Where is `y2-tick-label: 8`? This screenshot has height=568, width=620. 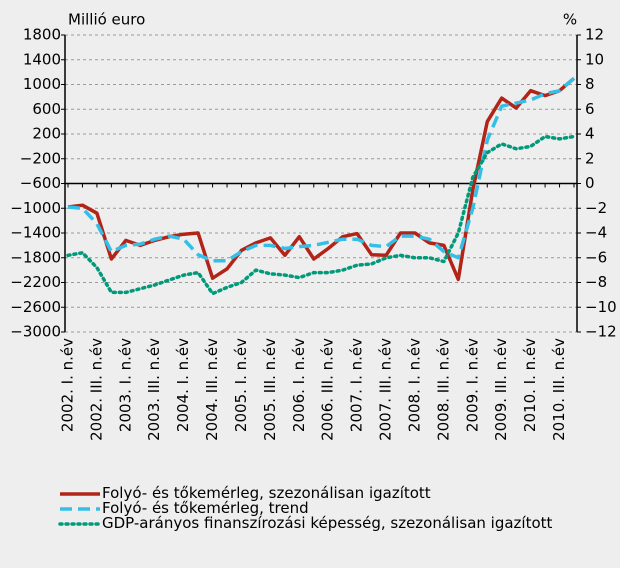
y2-tick-label: 8 is located at coordinates (590, 84).